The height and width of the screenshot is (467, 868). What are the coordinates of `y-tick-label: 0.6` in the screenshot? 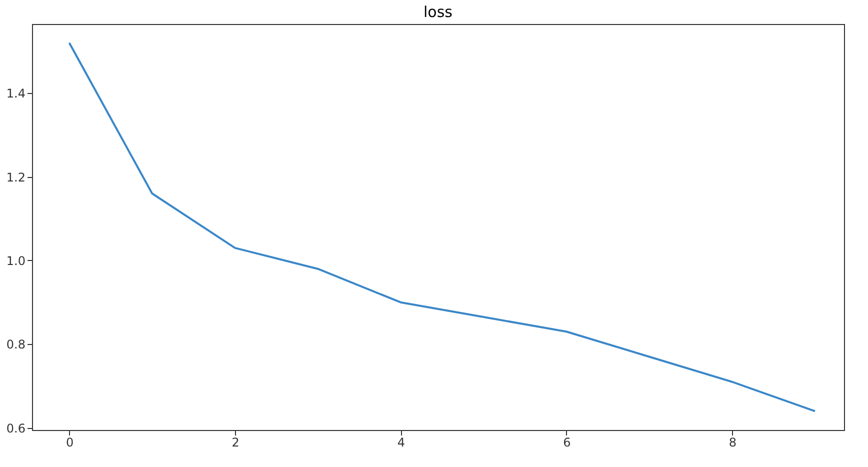 It's located at (16, 428).